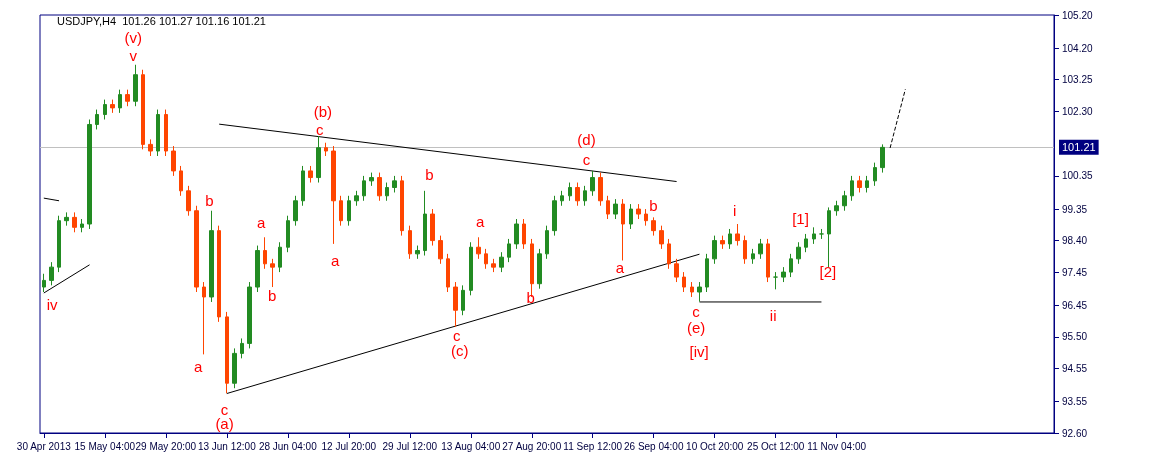 The image size is (1154, 463). I want to click on x-tick-label: 15 May 04:00, so click(105, 446).